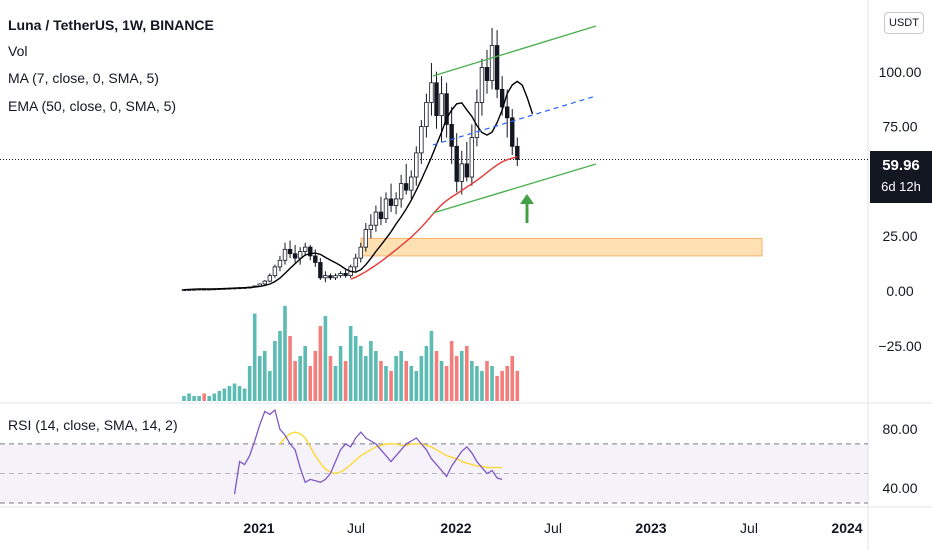  Describe the element at coordinates (93, 425) in the screenshot. I see `legend-rsi: RSI (14, close, SMA, 14, 2)` at that location.